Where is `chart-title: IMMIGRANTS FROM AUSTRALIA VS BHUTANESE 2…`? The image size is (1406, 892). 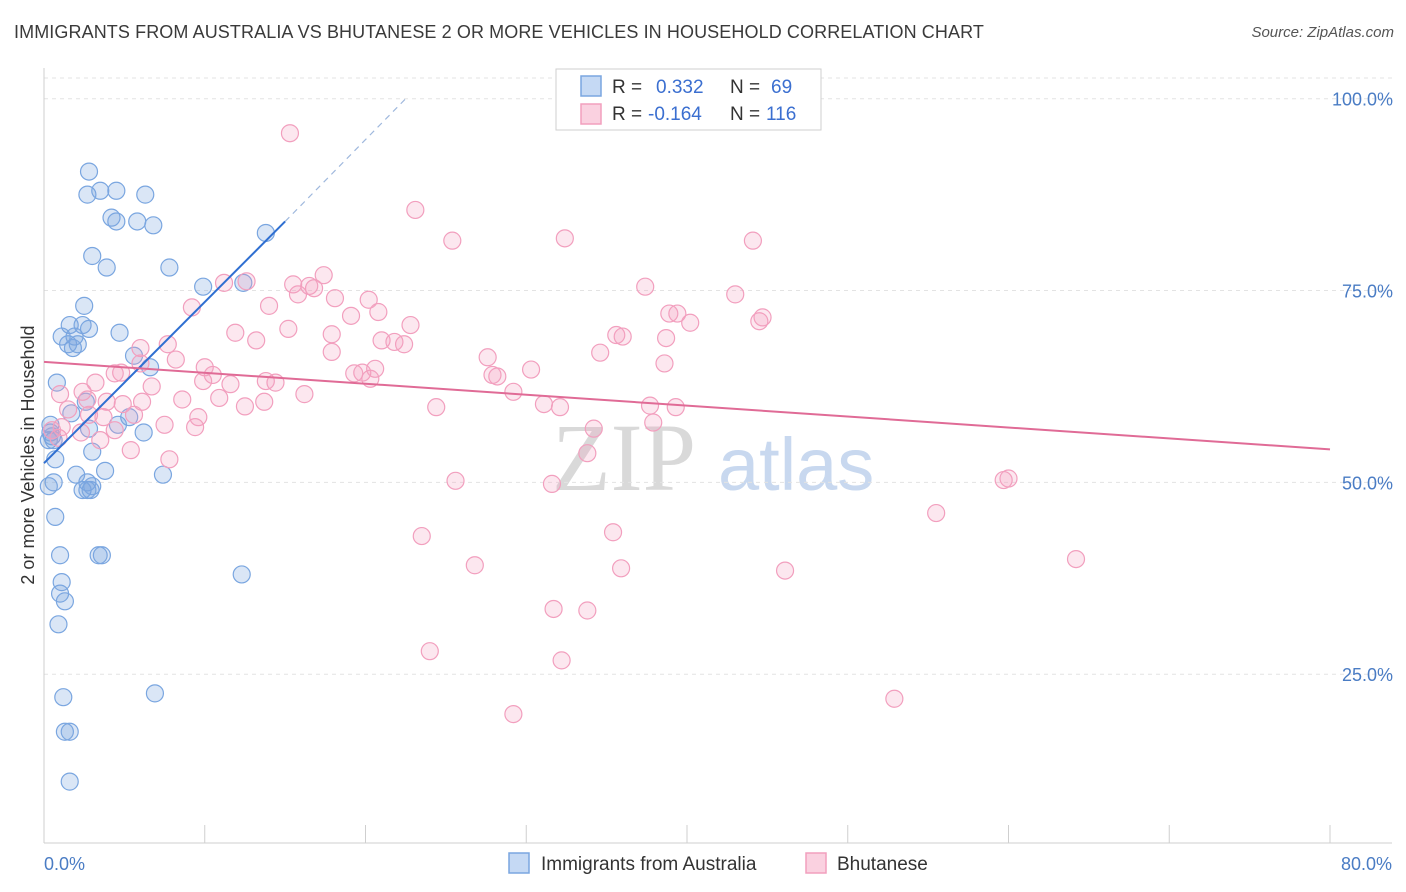 chart-title: IMMIGRANTS FROM AUSTRALIA VS BHUTANESE 2… is located at coordinates (499, 32).